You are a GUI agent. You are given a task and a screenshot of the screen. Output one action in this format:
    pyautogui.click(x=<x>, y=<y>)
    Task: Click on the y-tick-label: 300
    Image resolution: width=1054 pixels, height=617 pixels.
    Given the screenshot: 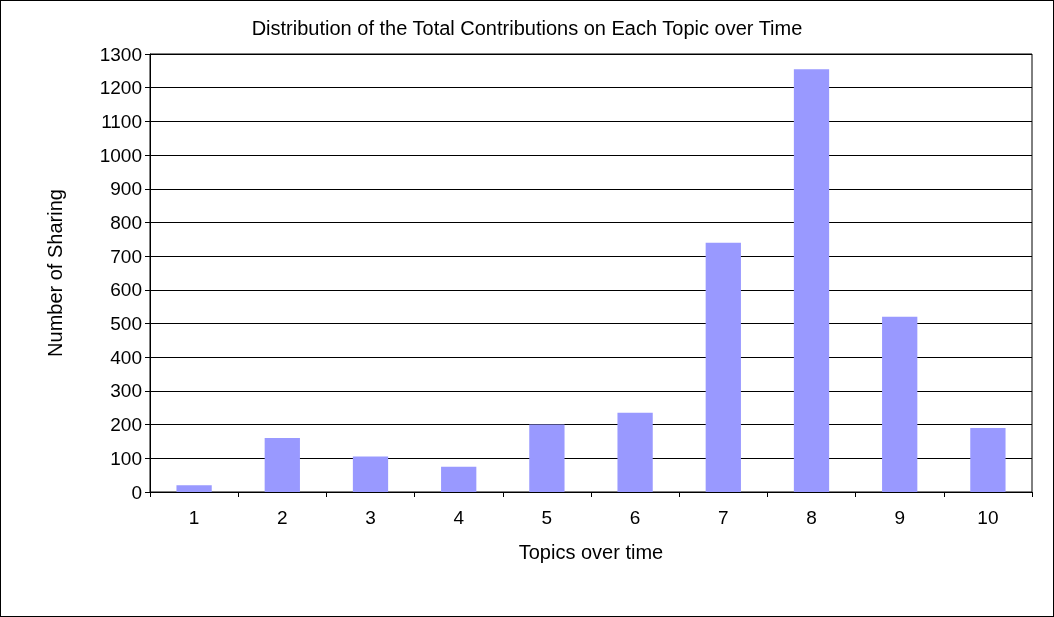 What is the action you would take?
    pyautogui.click(x=126, y=391)
    